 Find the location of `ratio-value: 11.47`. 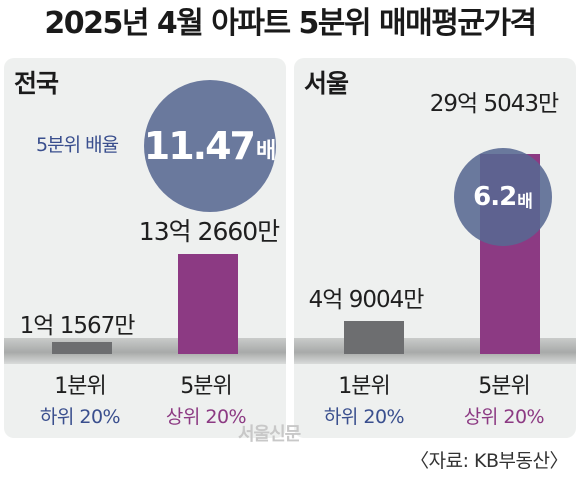

ratio-value: 11.47 is located at coordinates (199, 146).